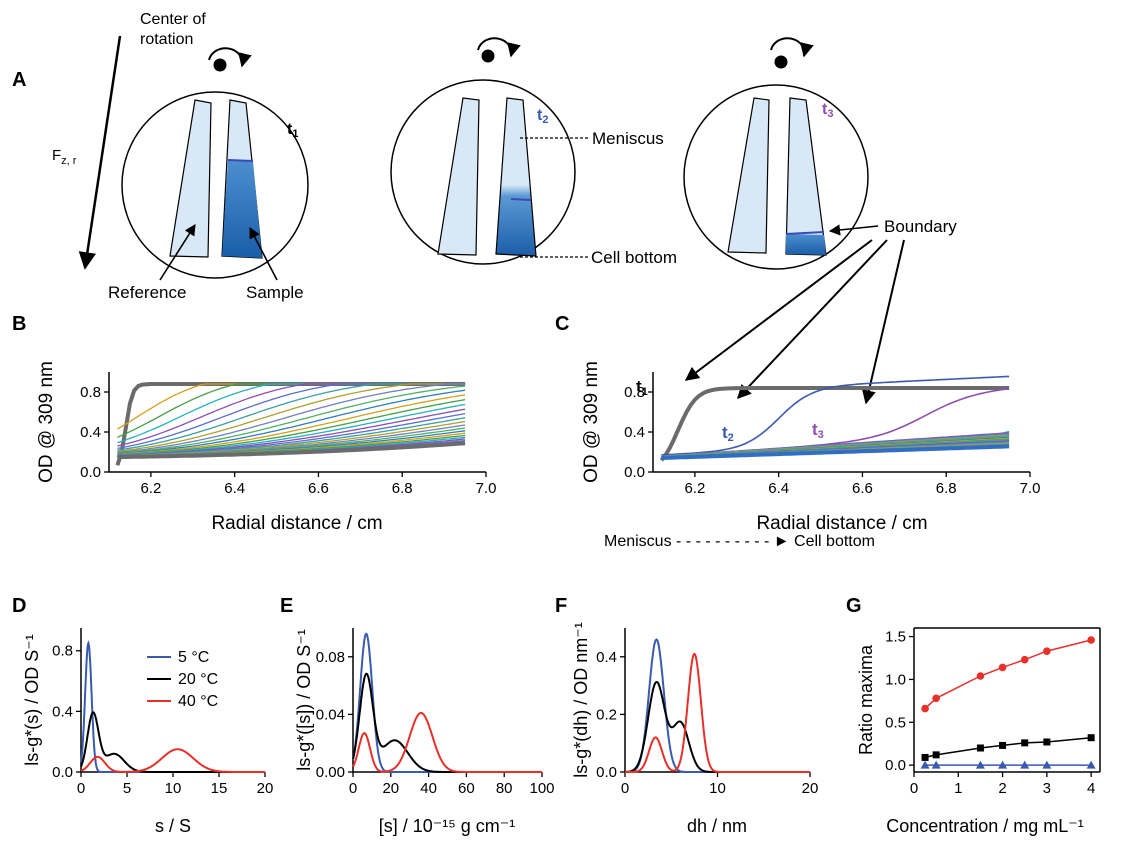 The width and height of the screenshot is (1121, 847). I want to click on x-tick-label: 100, so click(541, 788).